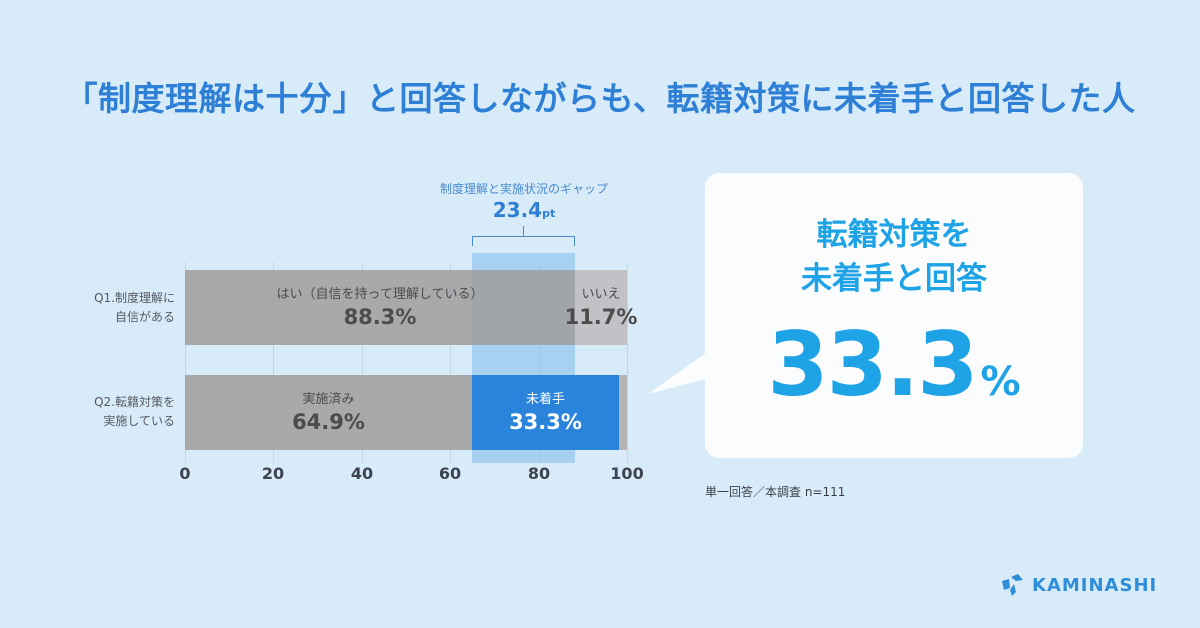  Describe the element at coordinates (380, 316) in the screenshot. I see `bar-q1-yes-value: 88.3%` at that location.